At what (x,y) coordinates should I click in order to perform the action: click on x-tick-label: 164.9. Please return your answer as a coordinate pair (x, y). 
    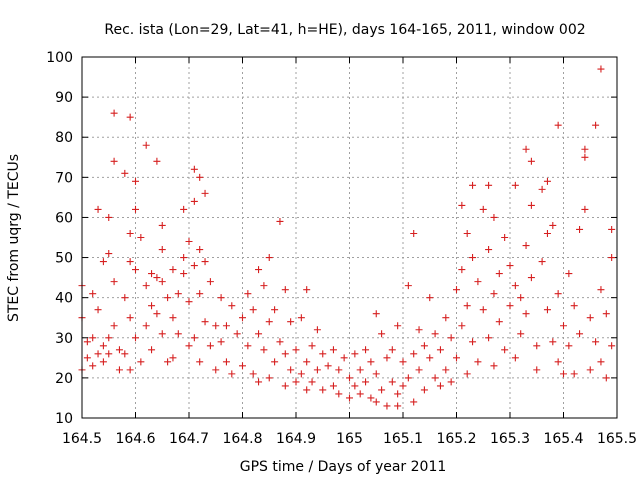
    Looking at the image, I should click on (296, 439).